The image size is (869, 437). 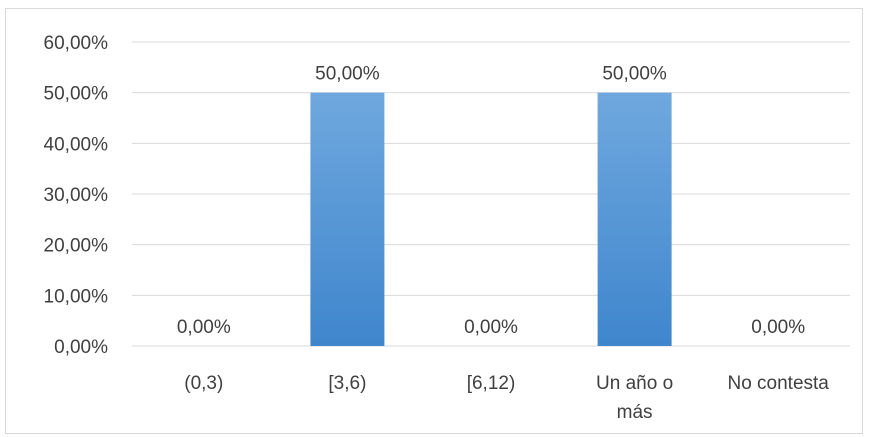 What do you see at coordinates (635, 412) in the screenshot?
I see `x-tick-label: más` at bounding box center [635, 412].